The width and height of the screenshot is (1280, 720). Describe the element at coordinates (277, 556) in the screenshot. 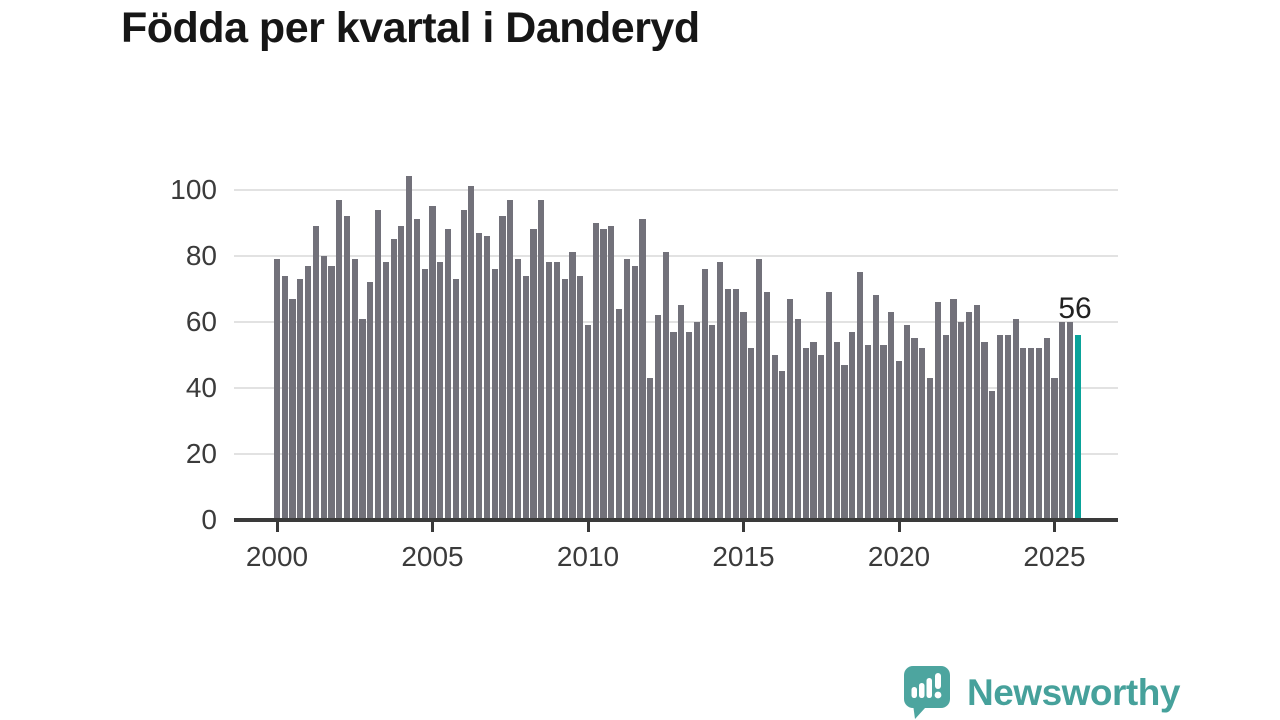

I see `x-axis-tick-label: 2000` at that location.